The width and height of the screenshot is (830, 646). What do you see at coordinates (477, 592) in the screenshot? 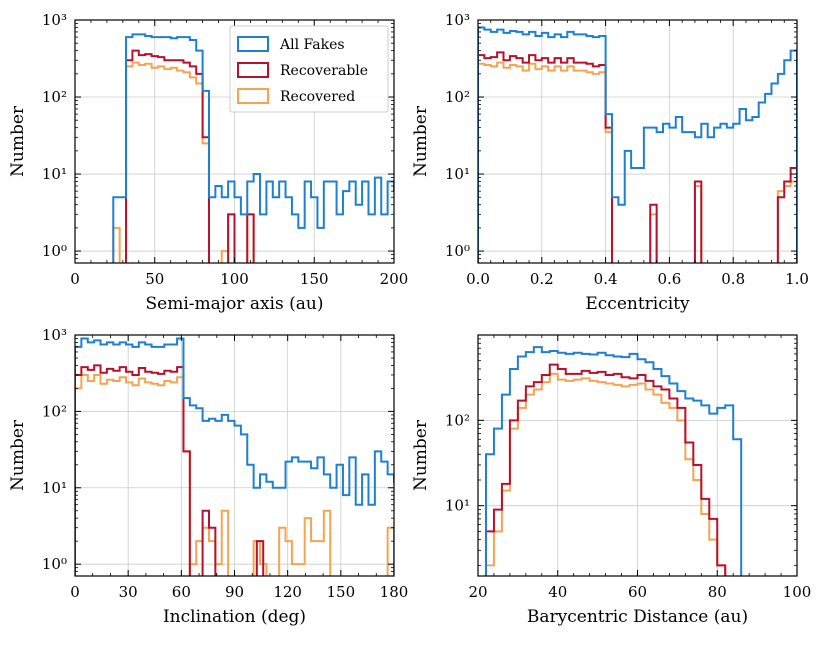
I see `x-tick-label: 20` at bounding box center [477, 592].